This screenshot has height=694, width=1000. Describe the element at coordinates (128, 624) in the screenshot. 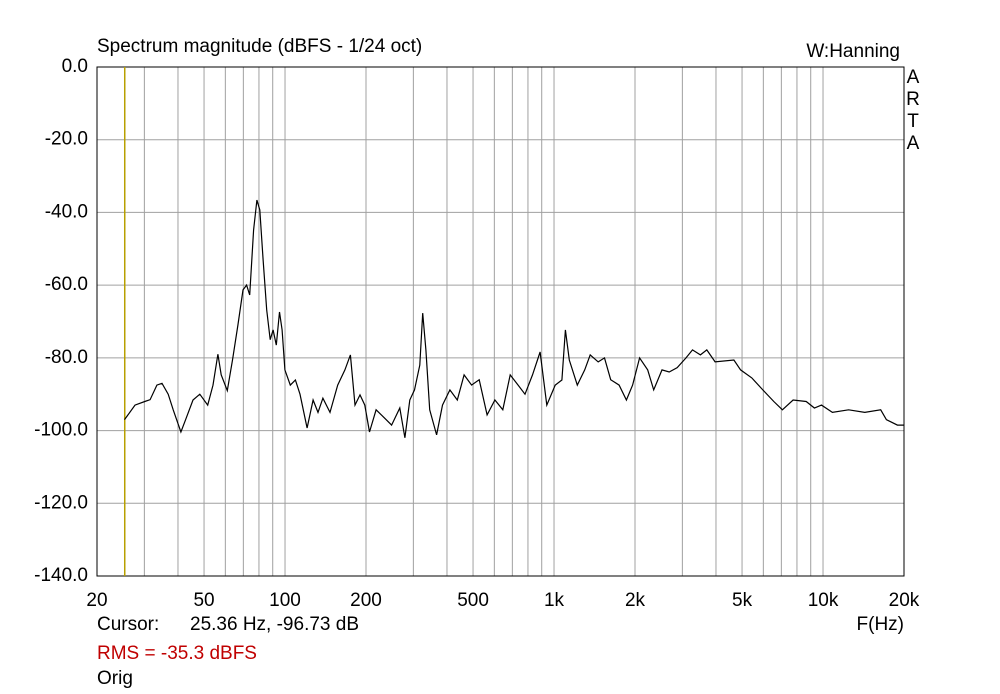

I see `cursor-label: Cursor:` at that location.